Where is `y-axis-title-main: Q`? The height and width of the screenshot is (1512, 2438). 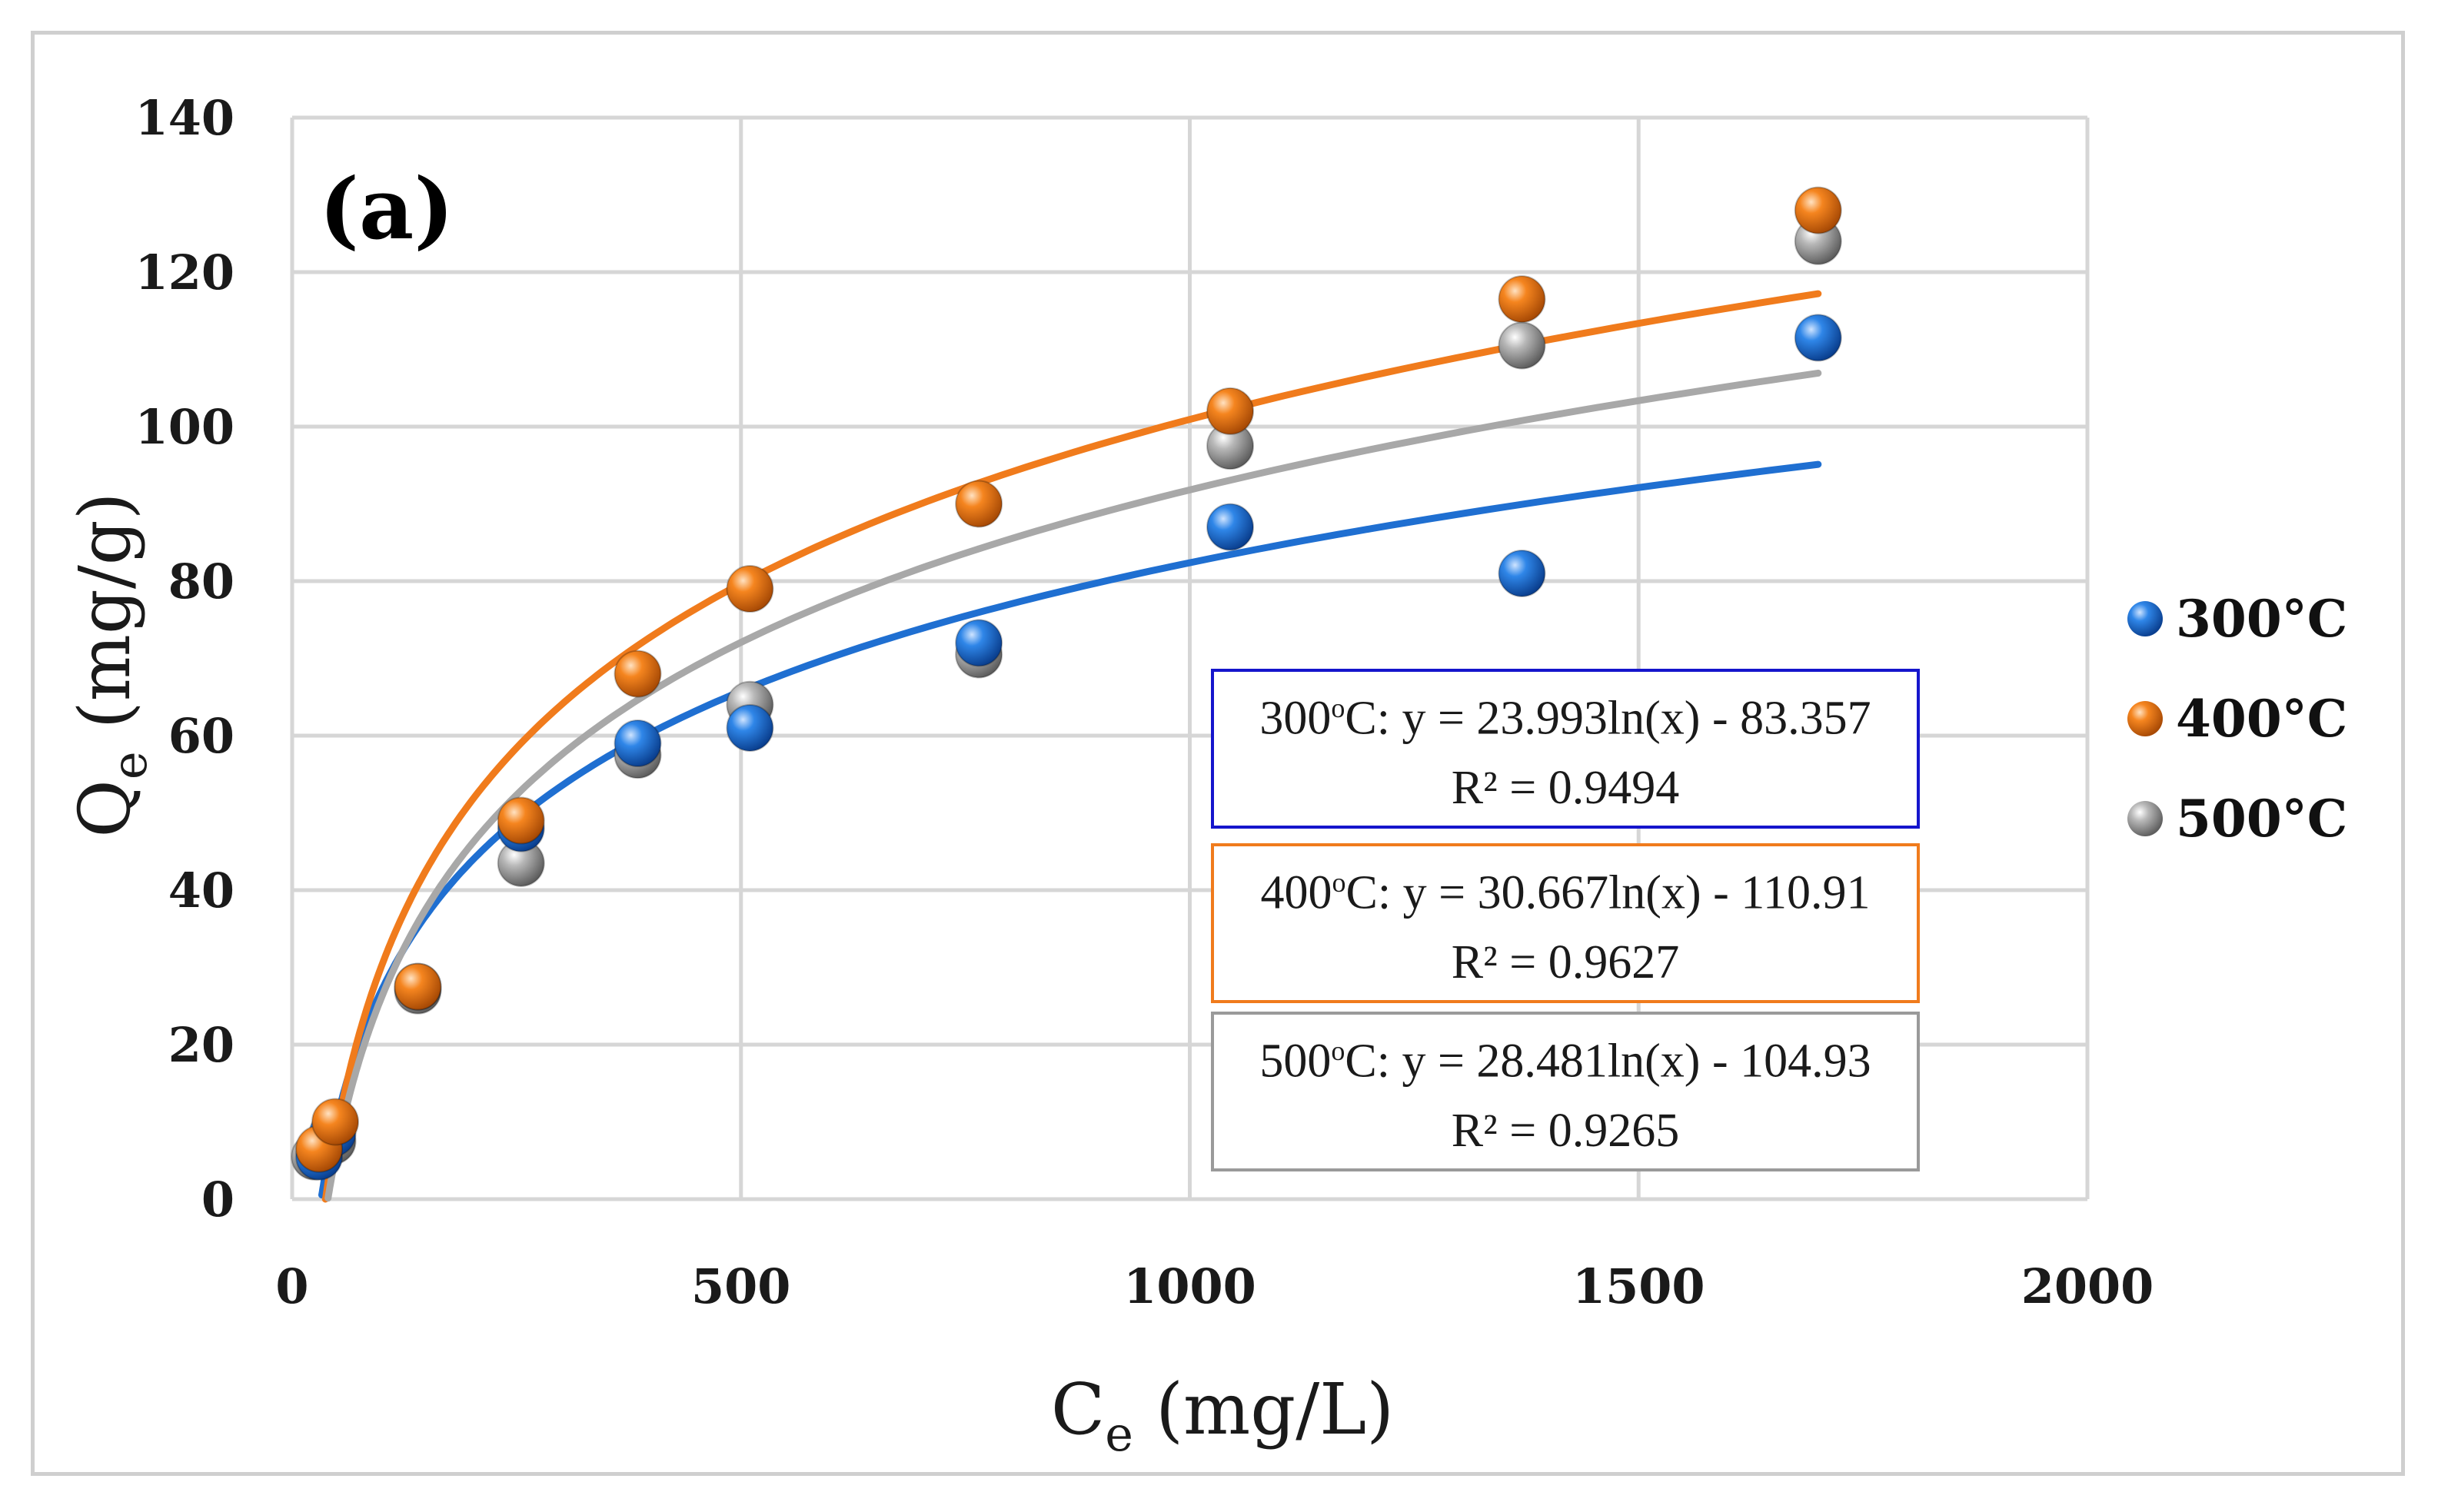
y-axis-title-main: Q is located at coordinates (105, 808).